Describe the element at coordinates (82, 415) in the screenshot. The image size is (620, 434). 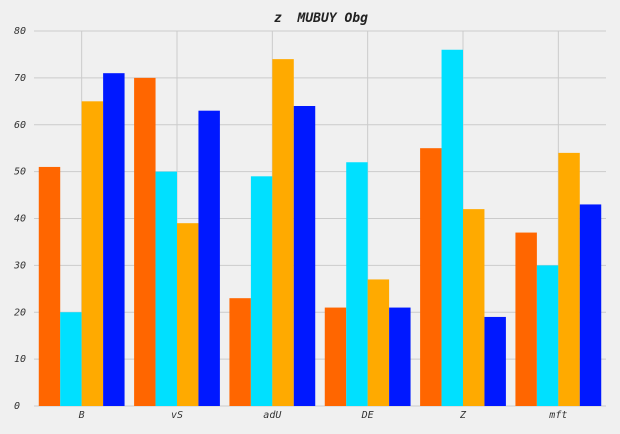
I see `x-tick-label: B` at that location.